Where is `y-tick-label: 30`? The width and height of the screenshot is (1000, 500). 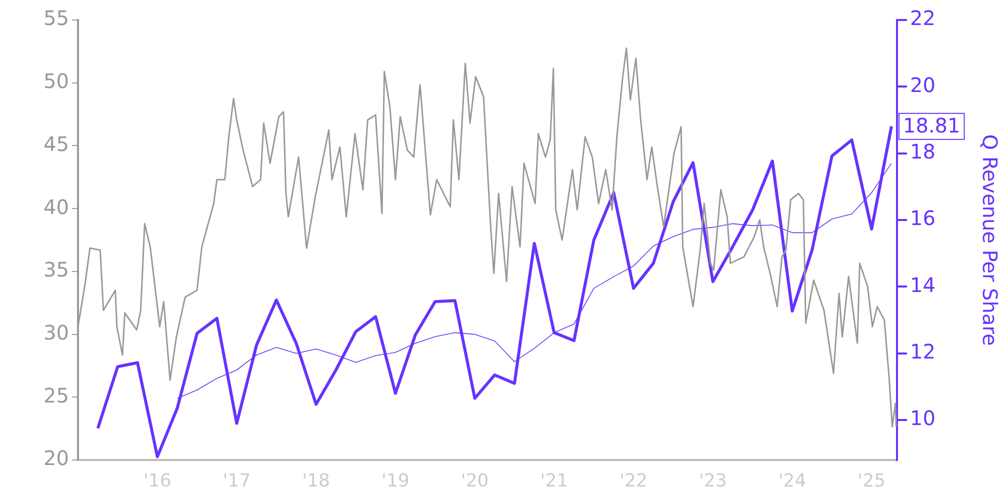
y-tick-label: 30 is located at coordinates (56, 332).